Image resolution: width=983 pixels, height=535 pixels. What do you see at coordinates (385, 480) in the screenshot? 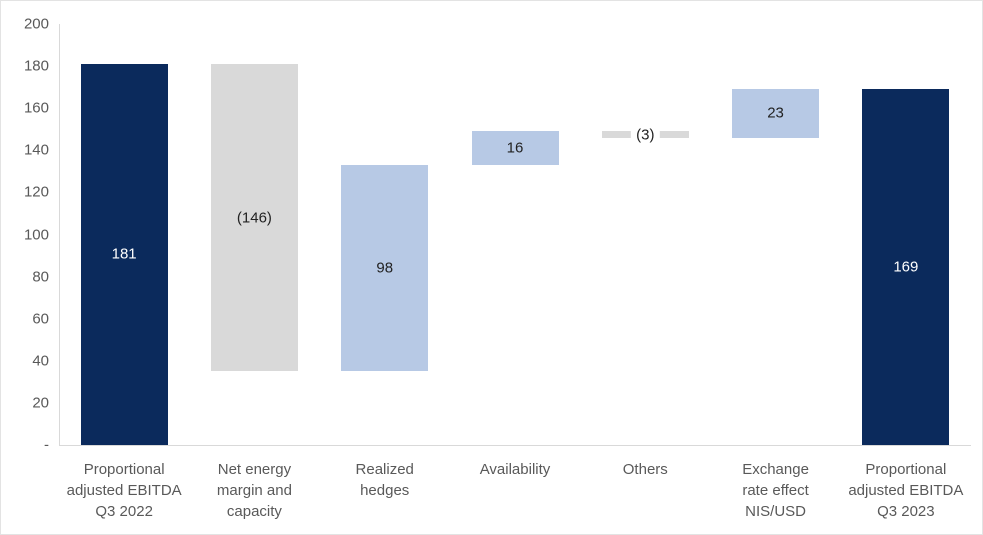
I see `x-axis-category-label-realized-hedges: Realized hedges` at bounding box center [385, 480].